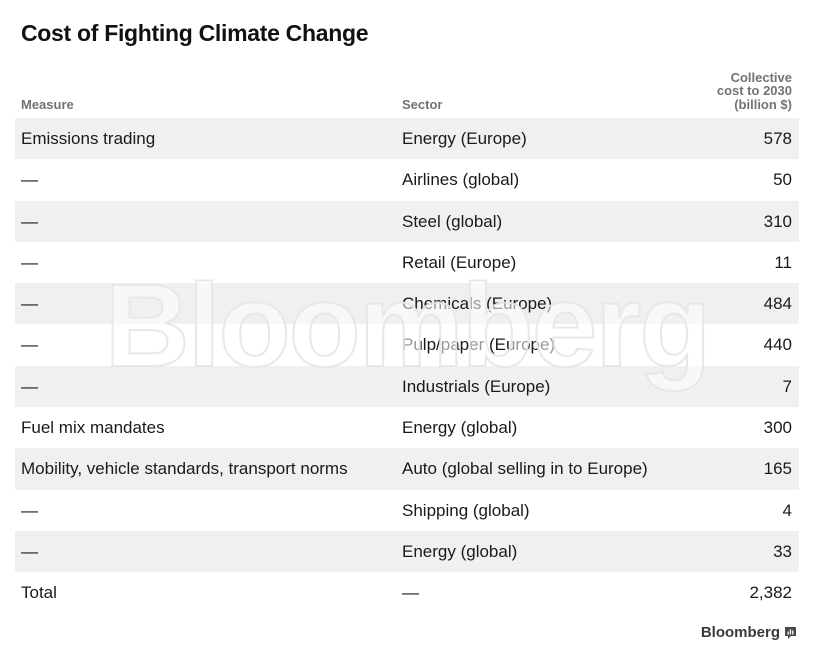 The width and height of the screenshot is (814, 662). What do you see at coordinates (777, 221) in the screenshot?
I see `cost-cell: 310` at bounding box center [777, 221].